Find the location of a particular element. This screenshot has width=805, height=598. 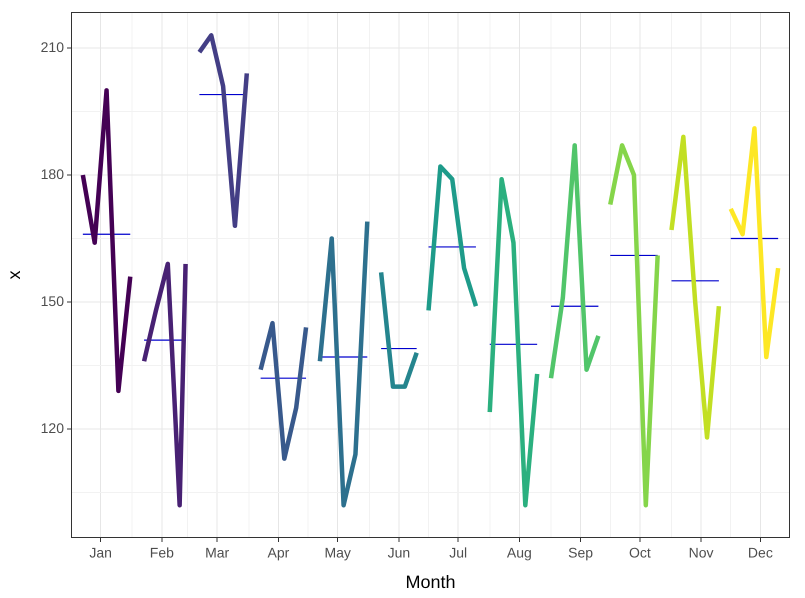

x-tick-label: Mar is located at coordinates (217, 552).